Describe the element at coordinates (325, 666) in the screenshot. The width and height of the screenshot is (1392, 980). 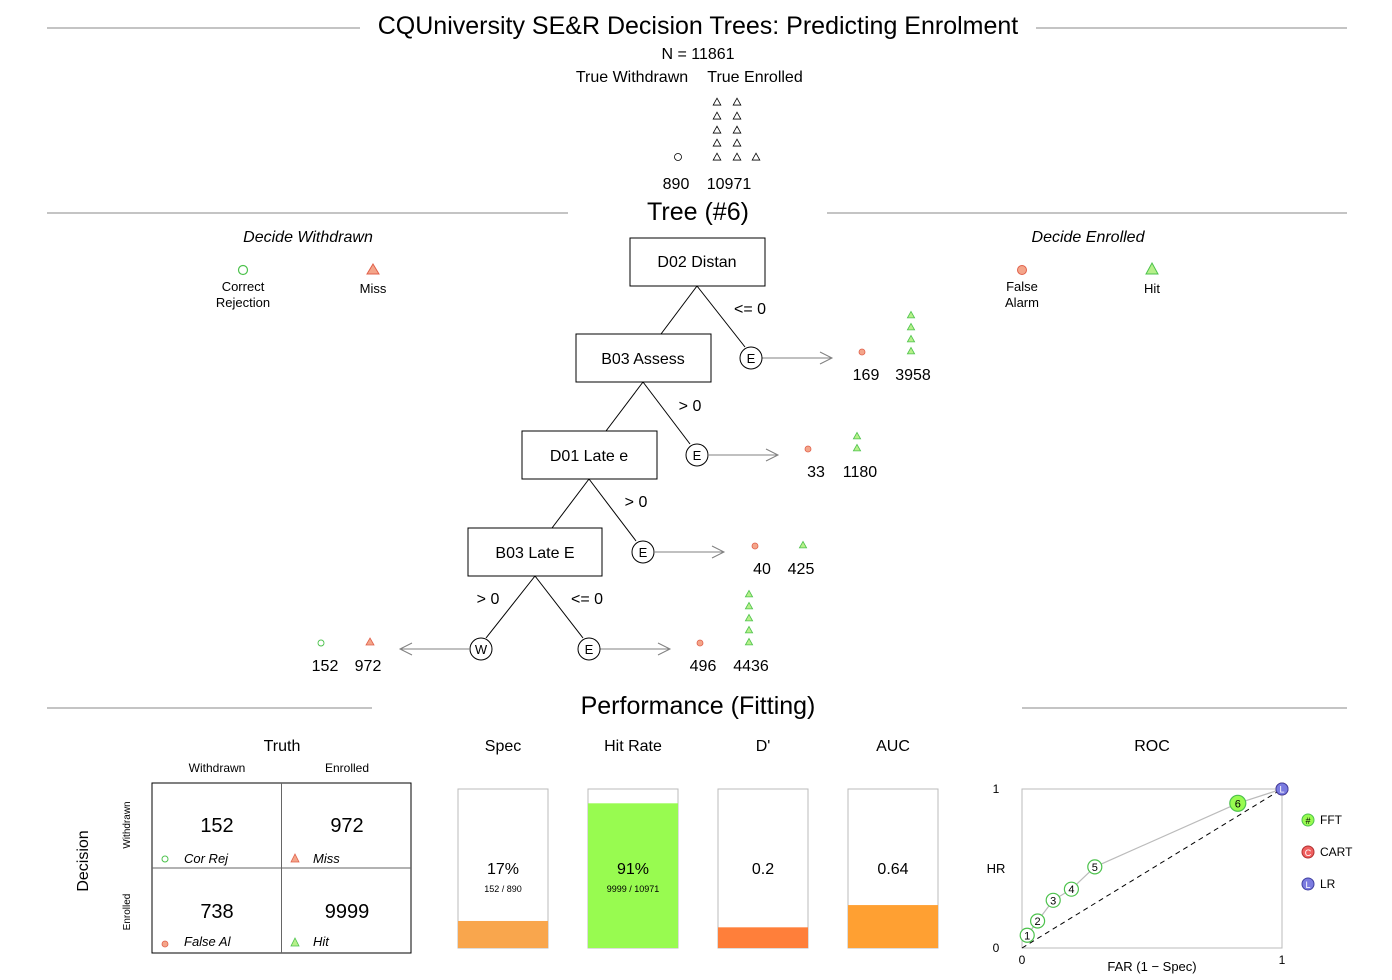
I see `exit-w-cr-count: 152` at that location.